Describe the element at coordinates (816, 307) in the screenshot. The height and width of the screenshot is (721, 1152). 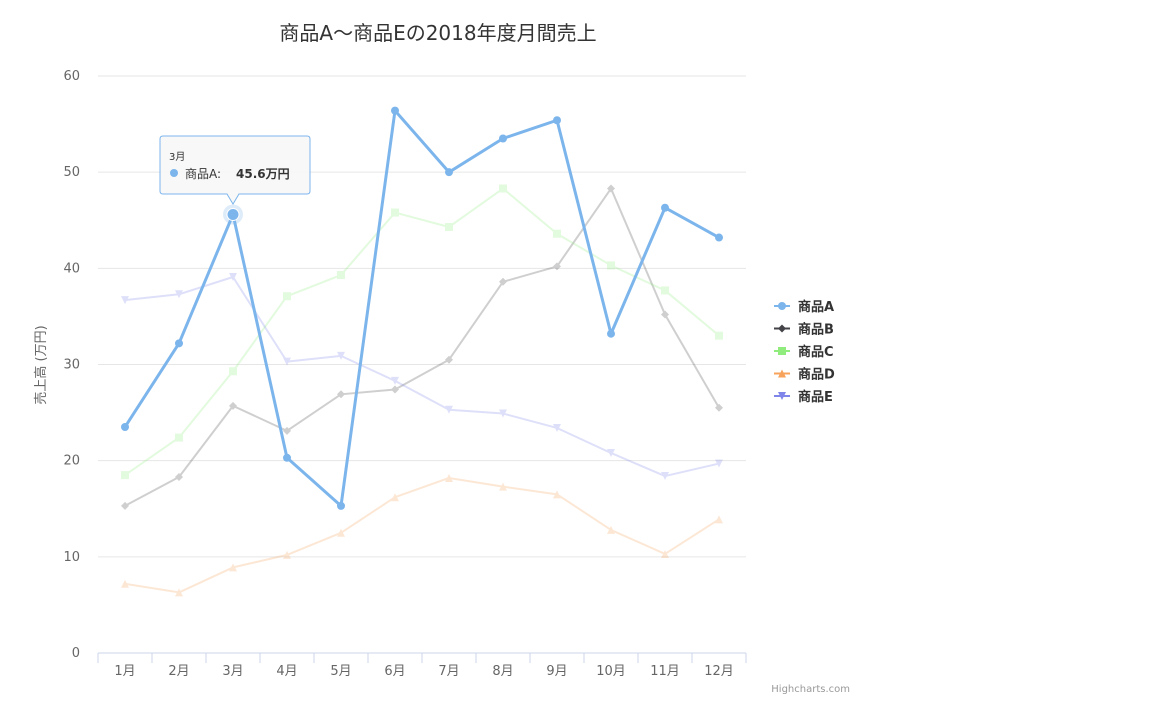
I see `legend-label: 商品A` at that location.